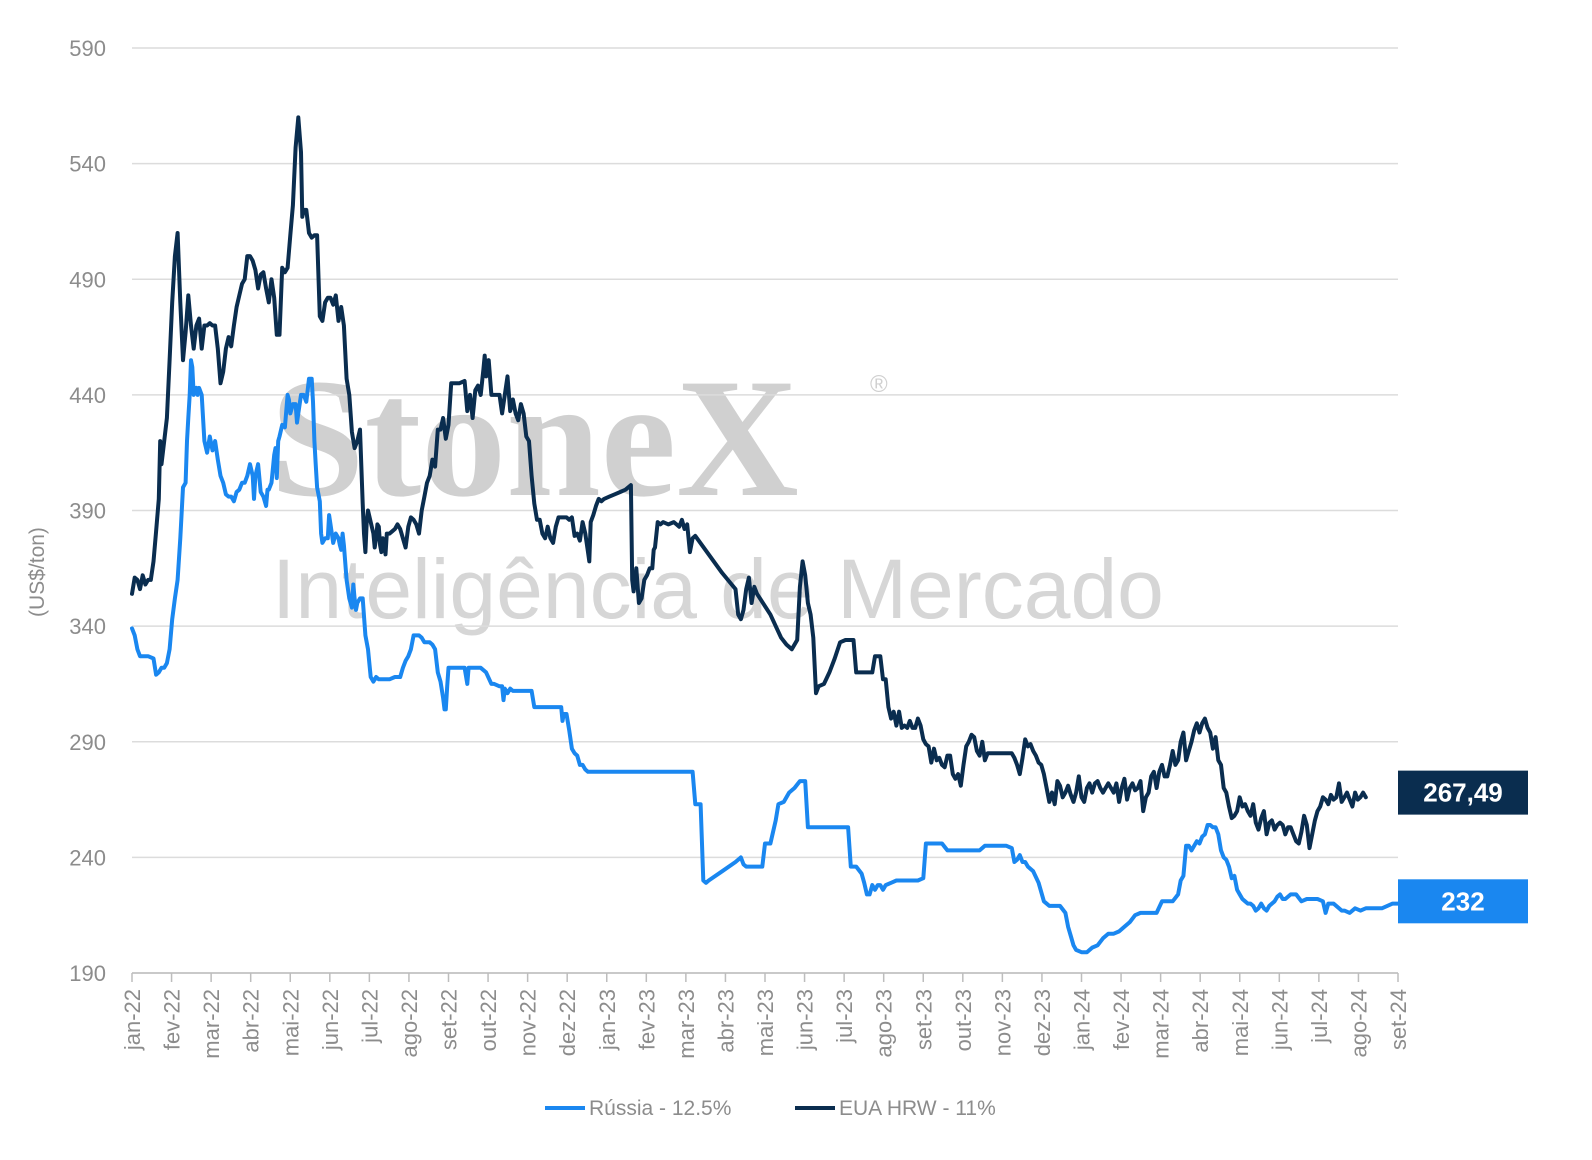 The width and height of the screenshot is (1592, 1160). Describe the element at coordinates (1042, 1022) in the screenshot. I see `x-tick-label: dez-23` at that location.